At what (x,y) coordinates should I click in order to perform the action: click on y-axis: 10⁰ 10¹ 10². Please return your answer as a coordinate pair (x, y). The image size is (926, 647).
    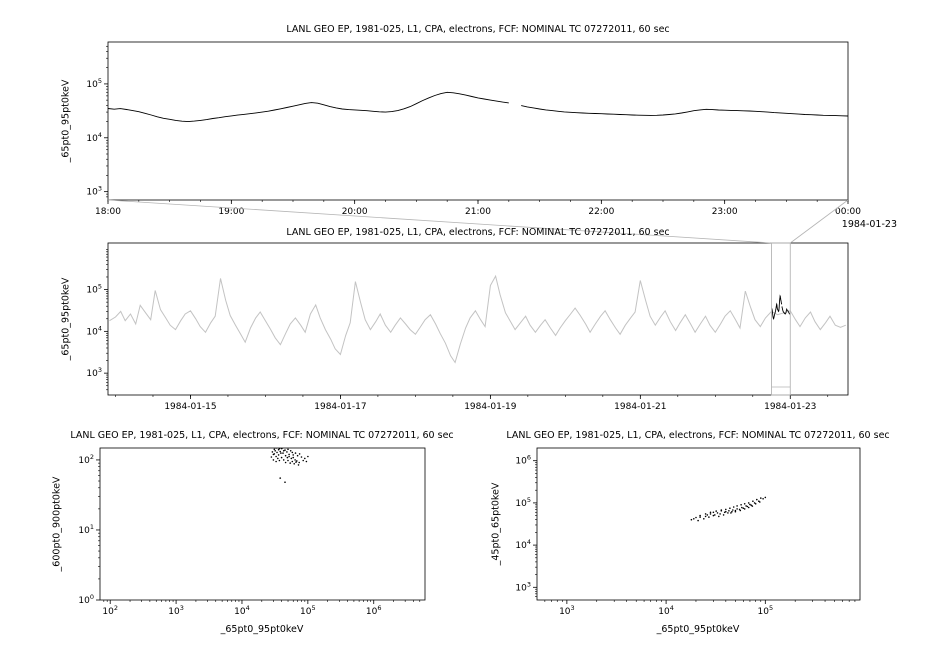
    Looking at the image, I should click on (89, 529).